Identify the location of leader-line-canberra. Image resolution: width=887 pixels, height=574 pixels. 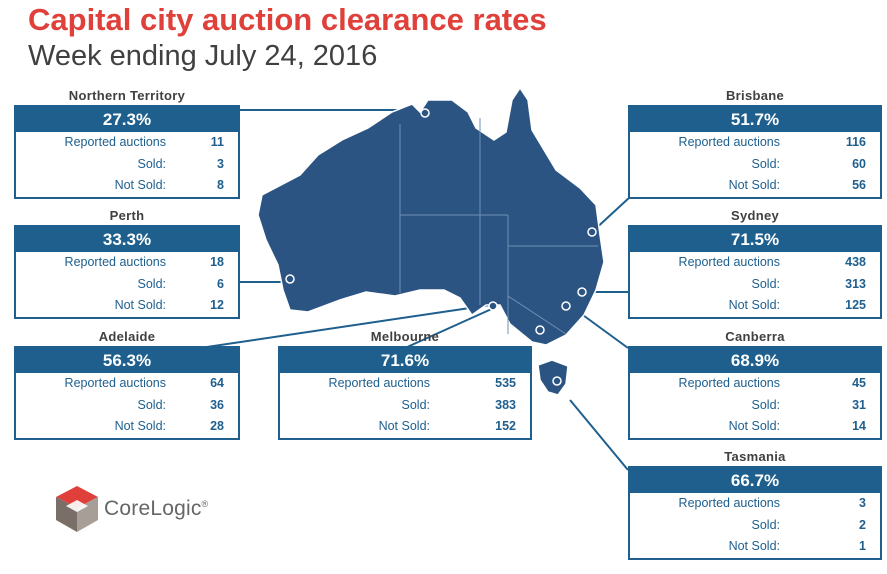
(602, 329).